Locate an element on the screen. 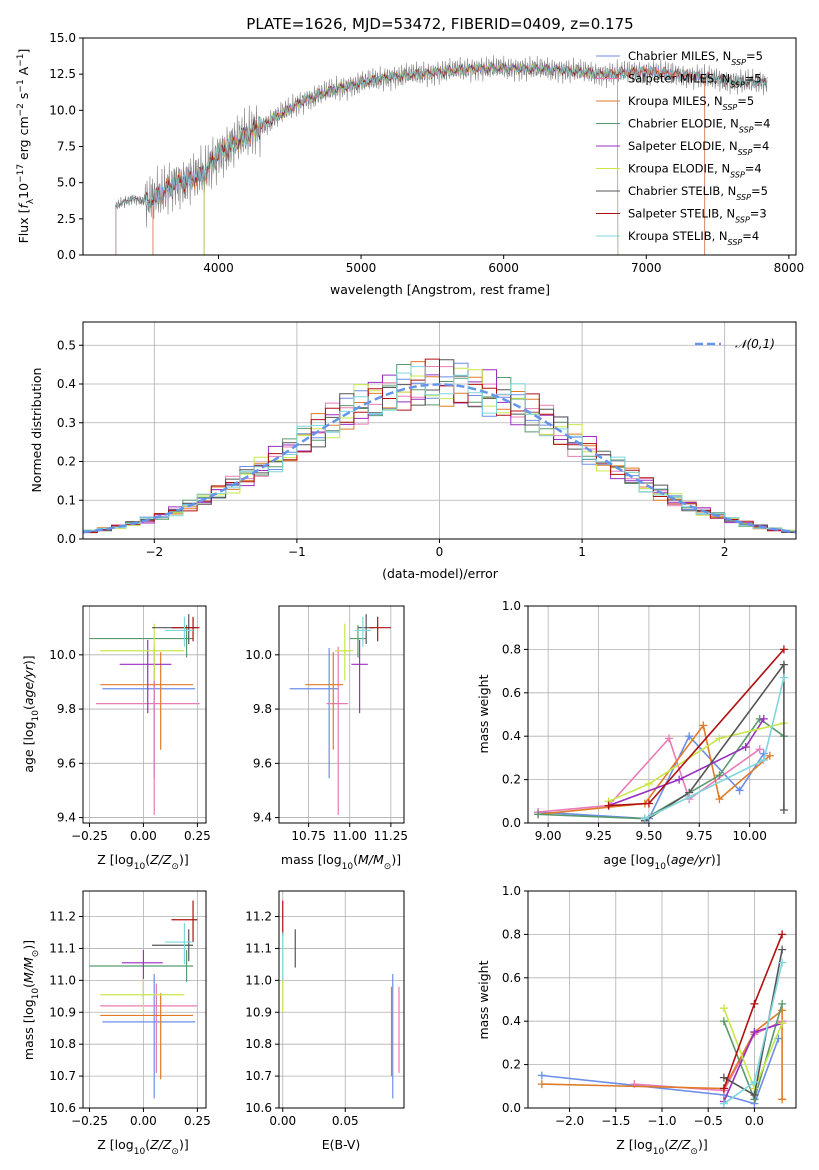  legend-entry: Chabrier STELIB, NSSP=5 is located at coordinates (698, 193).